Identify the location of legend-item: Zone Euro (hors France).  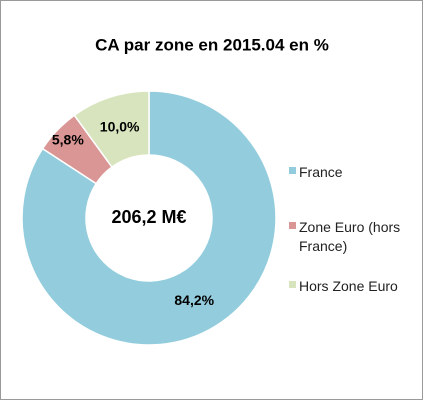
(355, 237).